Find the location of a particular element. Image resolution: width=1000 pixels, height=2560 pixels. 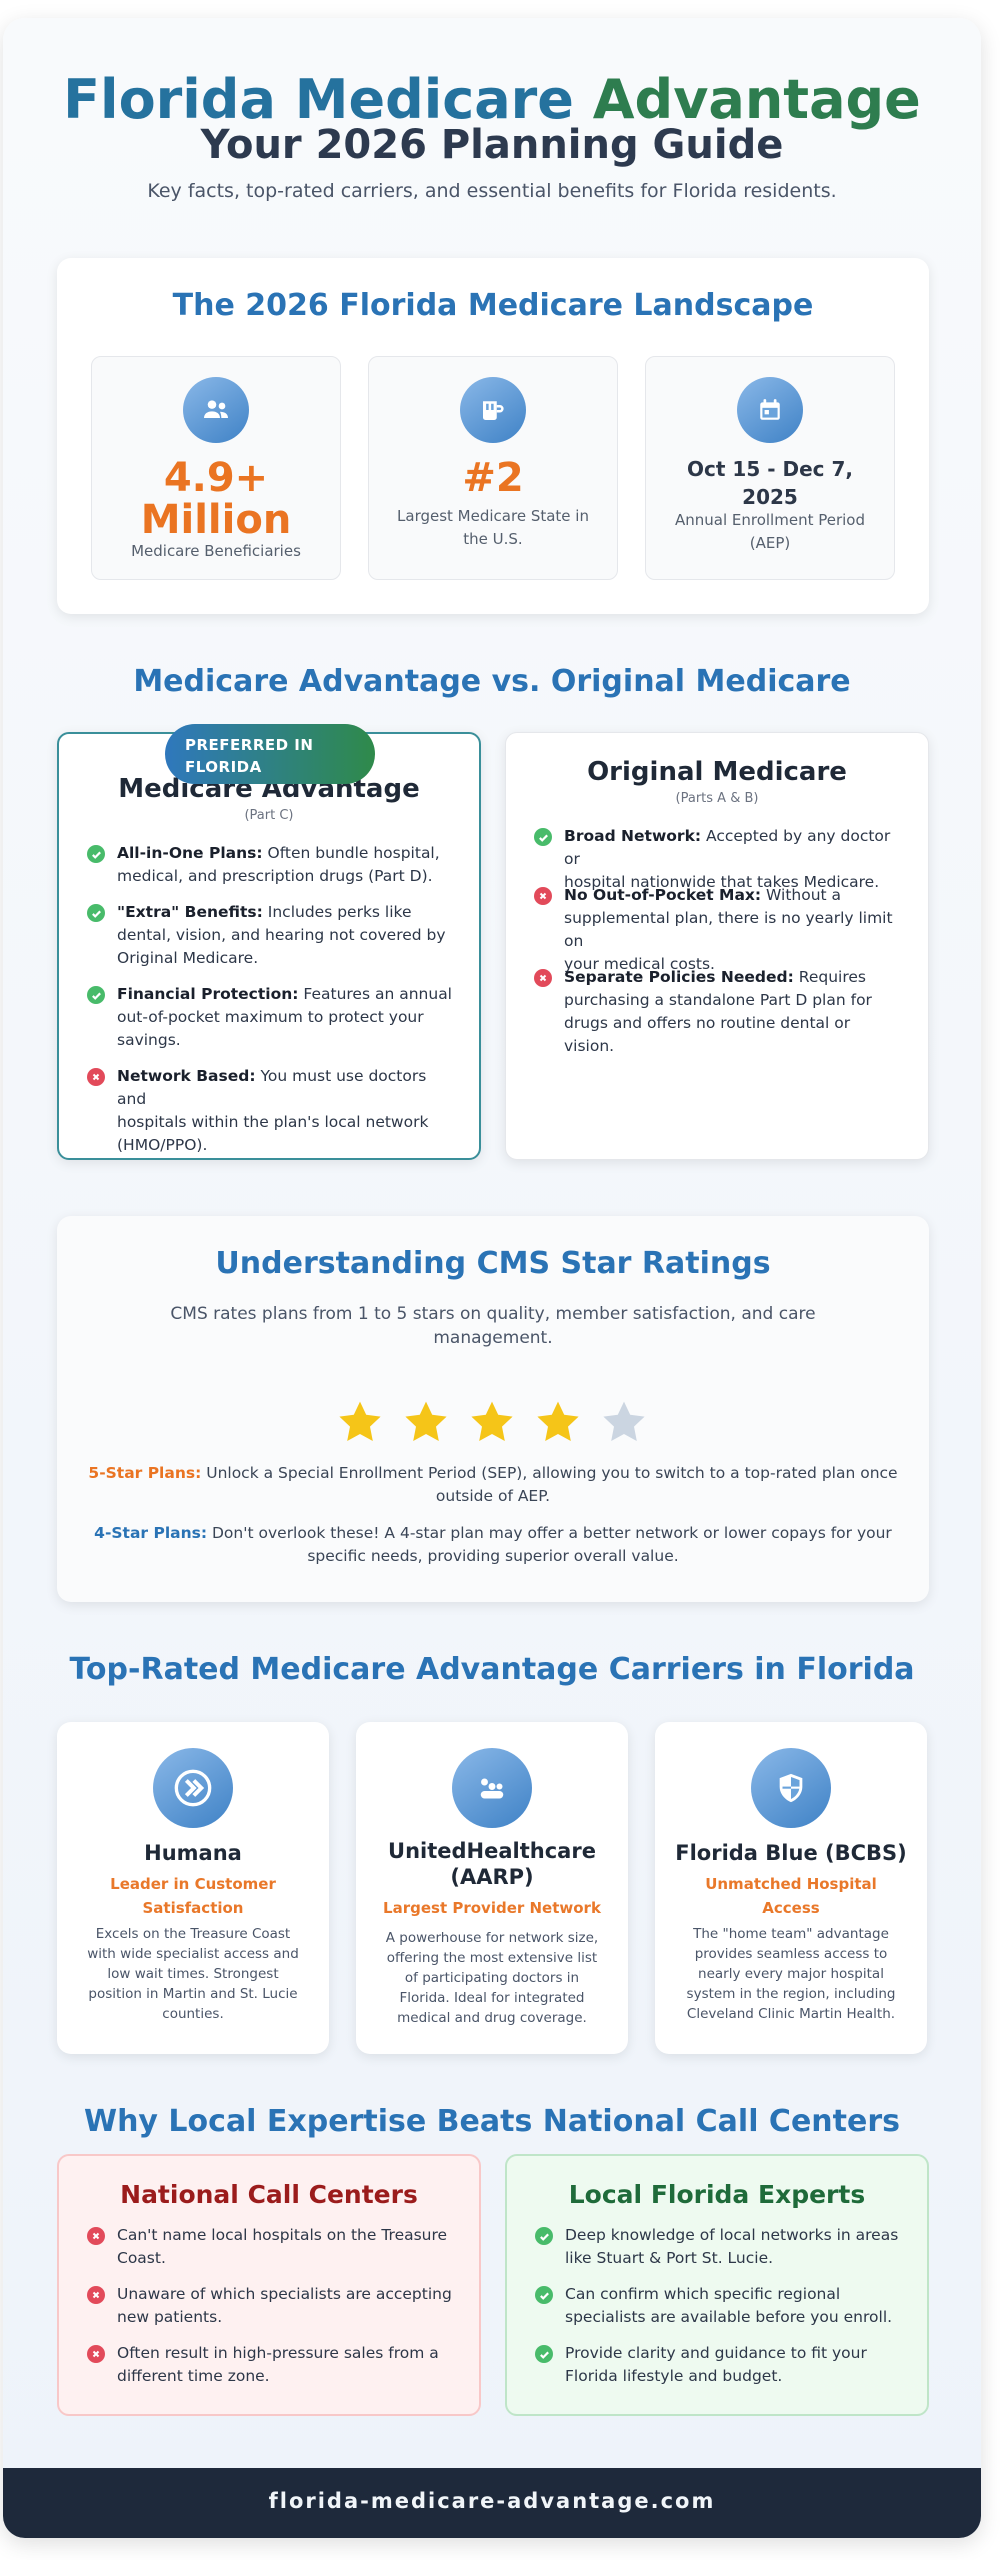

carrier-tagline: Leader in Customer Satisfaction is located at coordinates (193, 1896).